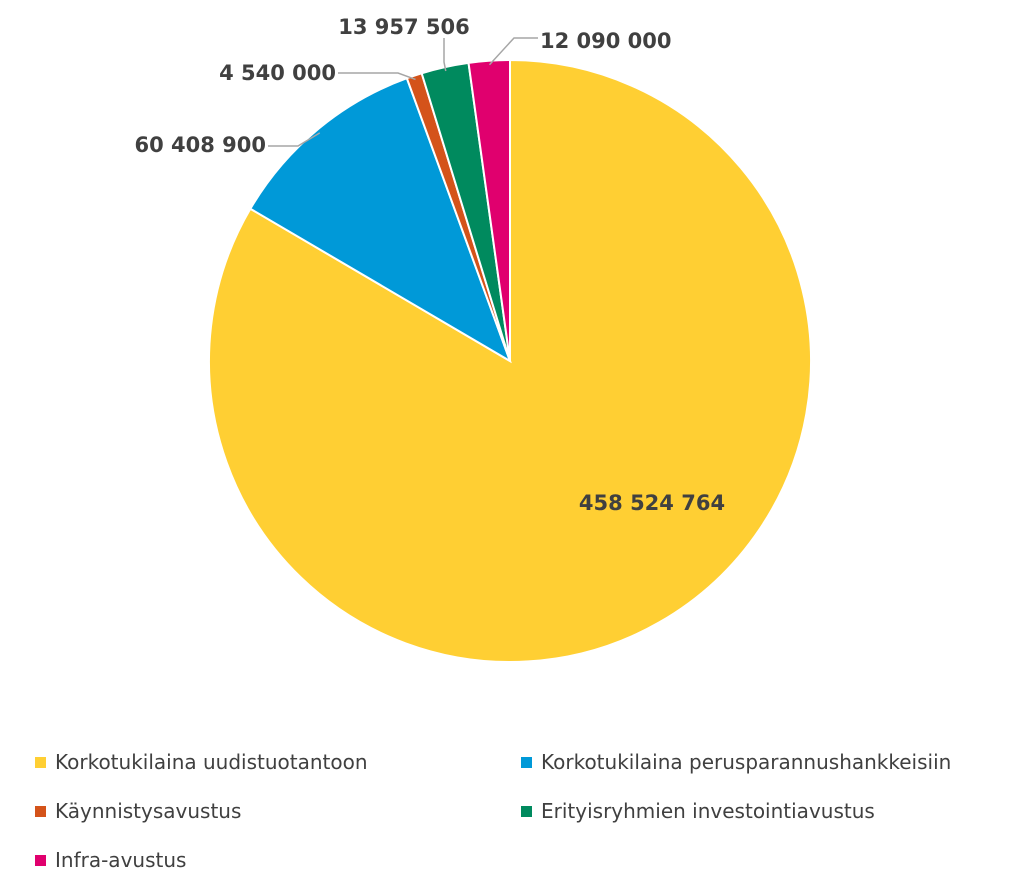 Image resolution: width=1023 pixels, height=874 pixels. What do you see at coordinates (200, 145) in the screenshot?
I see `data-label: 60 408 900` at bounding box center [200, 145].